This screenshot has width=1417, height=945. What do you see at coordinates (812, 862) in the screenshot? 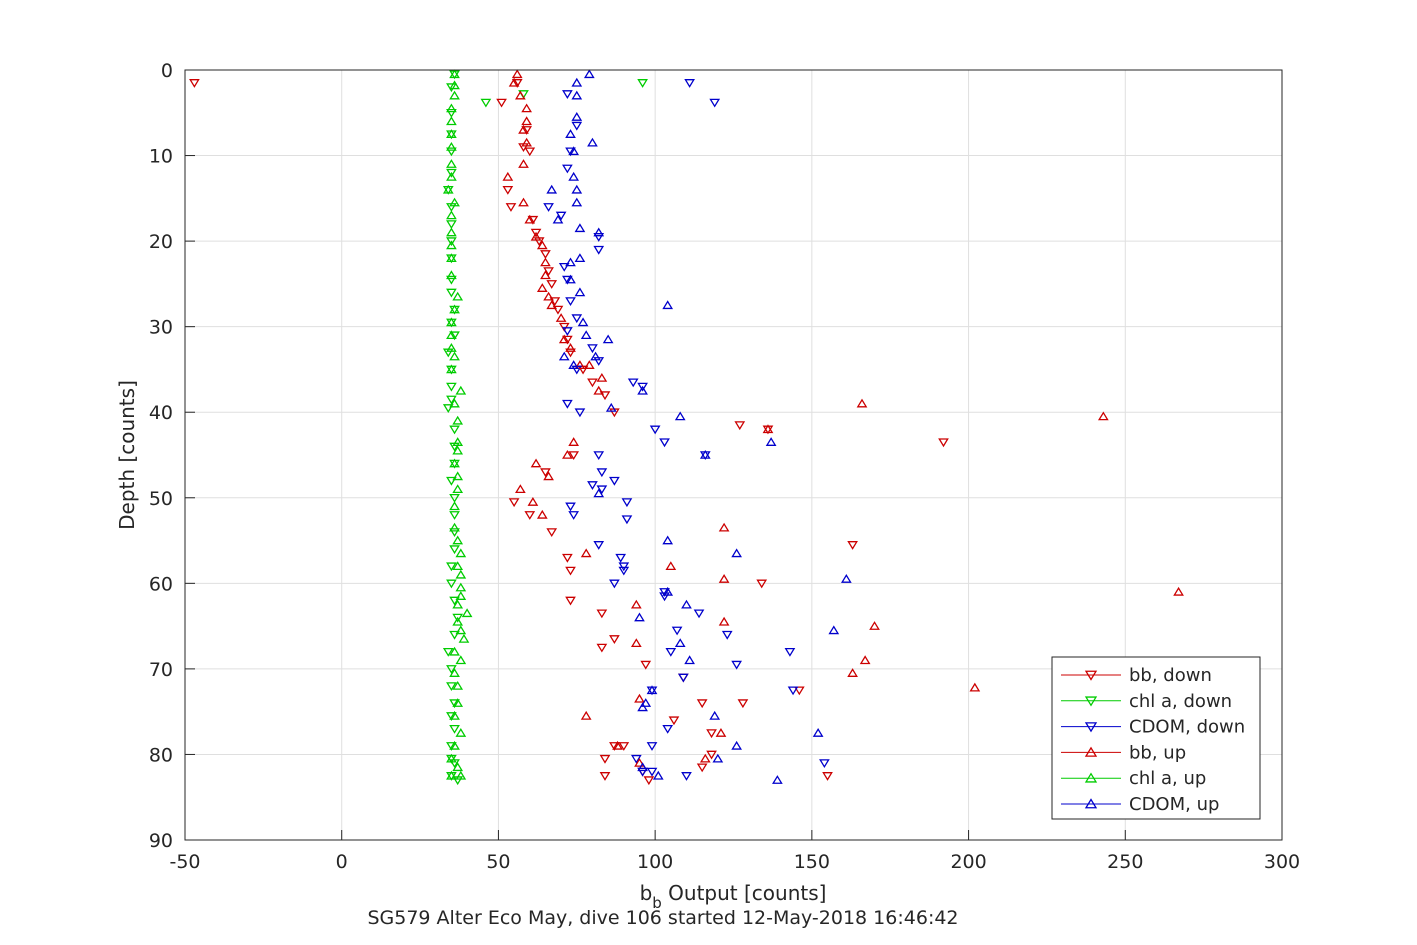
I see `x-tick-label: 150` at bounding box center [812, 862].